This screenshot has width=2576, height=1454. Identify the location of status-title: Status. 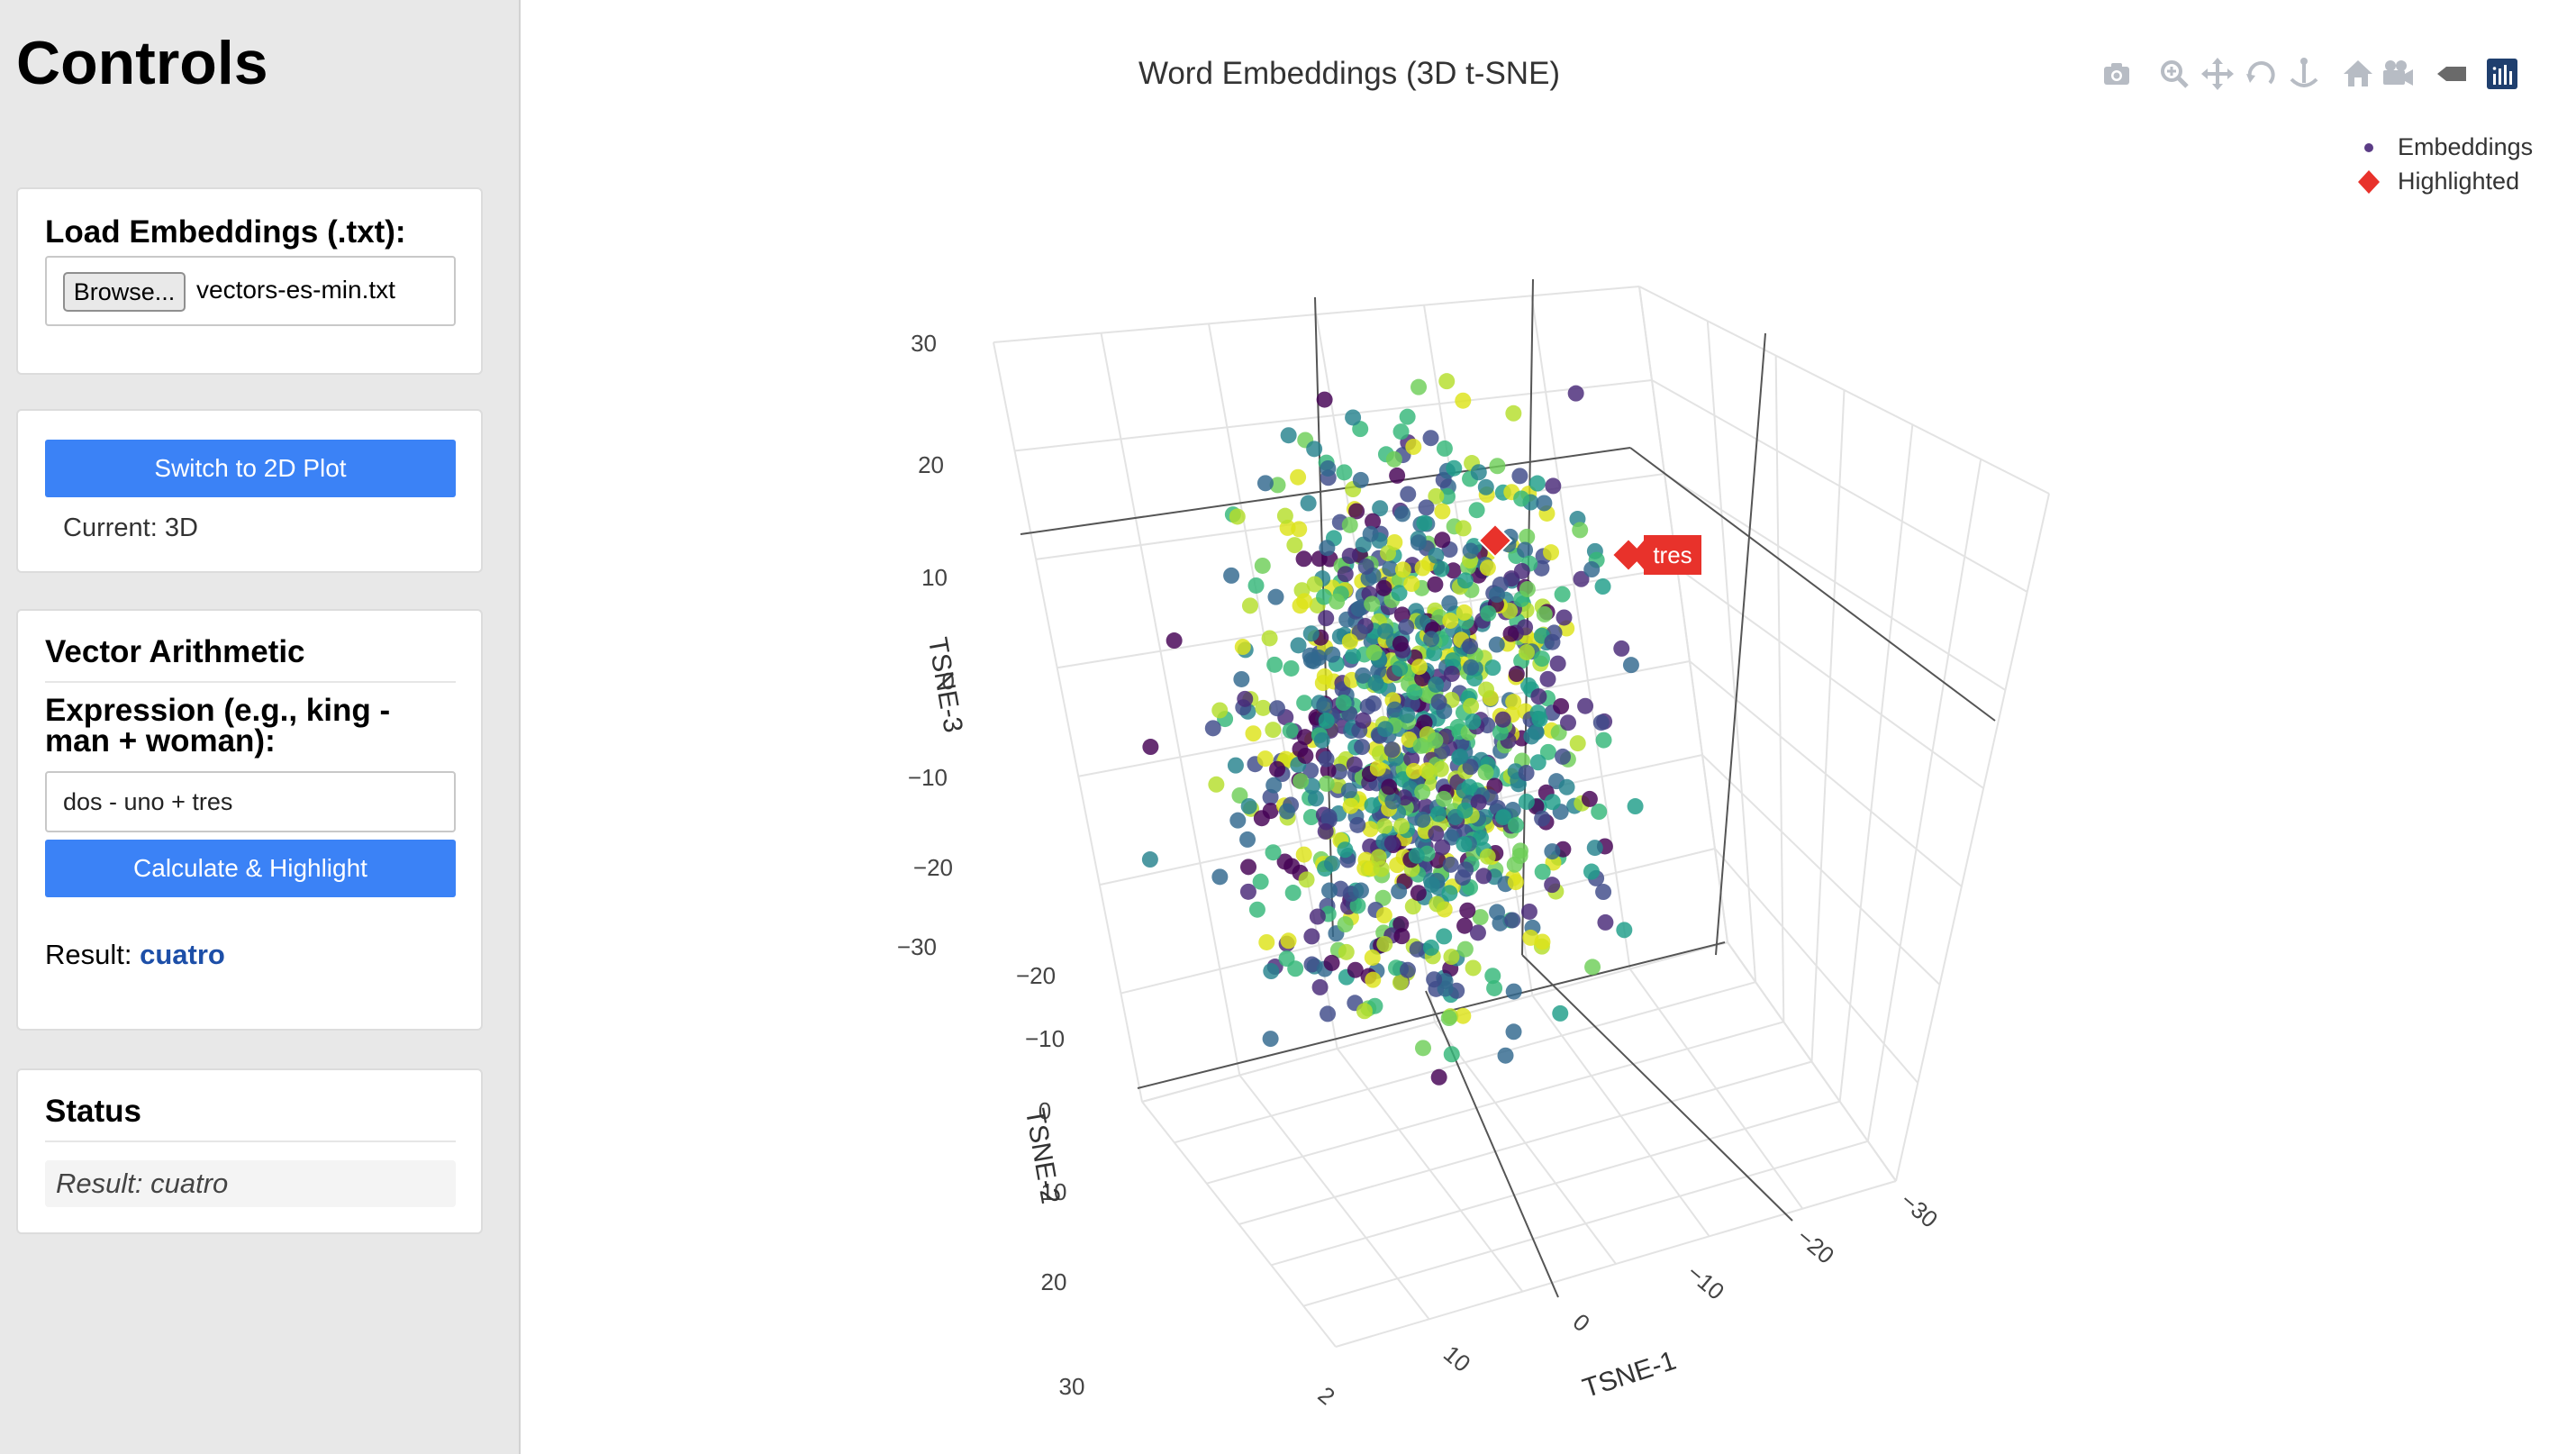
(93, 1112).